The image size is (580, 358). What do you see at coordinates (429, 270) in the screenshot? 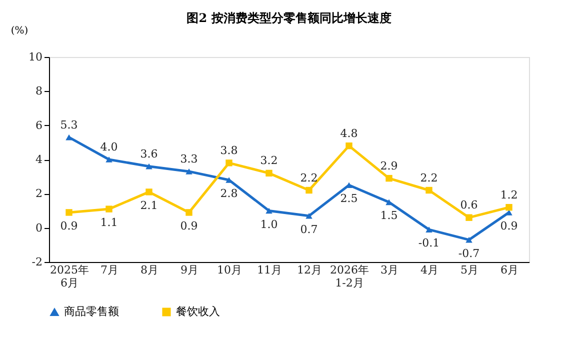
I see `x-tick-label: 4月` at bounding box center [429, 270].